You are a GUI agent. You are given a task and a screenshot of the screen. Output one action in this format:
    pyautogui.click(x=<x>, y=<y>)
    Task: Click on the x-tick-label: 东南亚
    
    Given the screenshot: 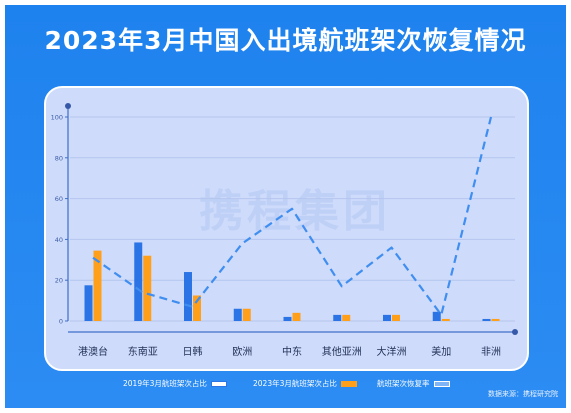 What is the action you would take?
    pyautogui.click(x=143, y=351)
    